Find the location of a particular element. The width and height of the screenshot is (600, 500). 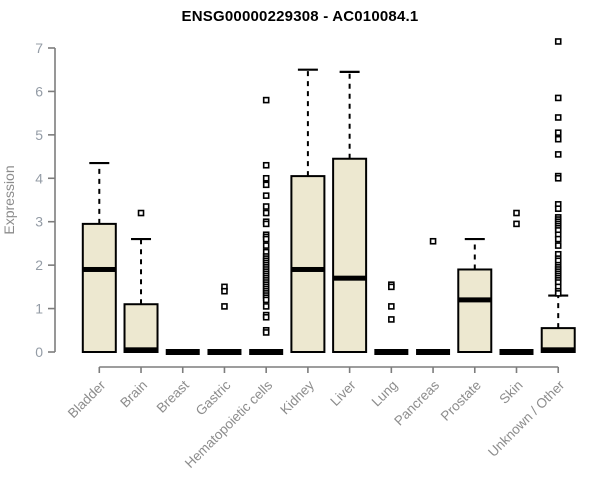

x-tick-label: Prostate is located at coordinates (461, 401).